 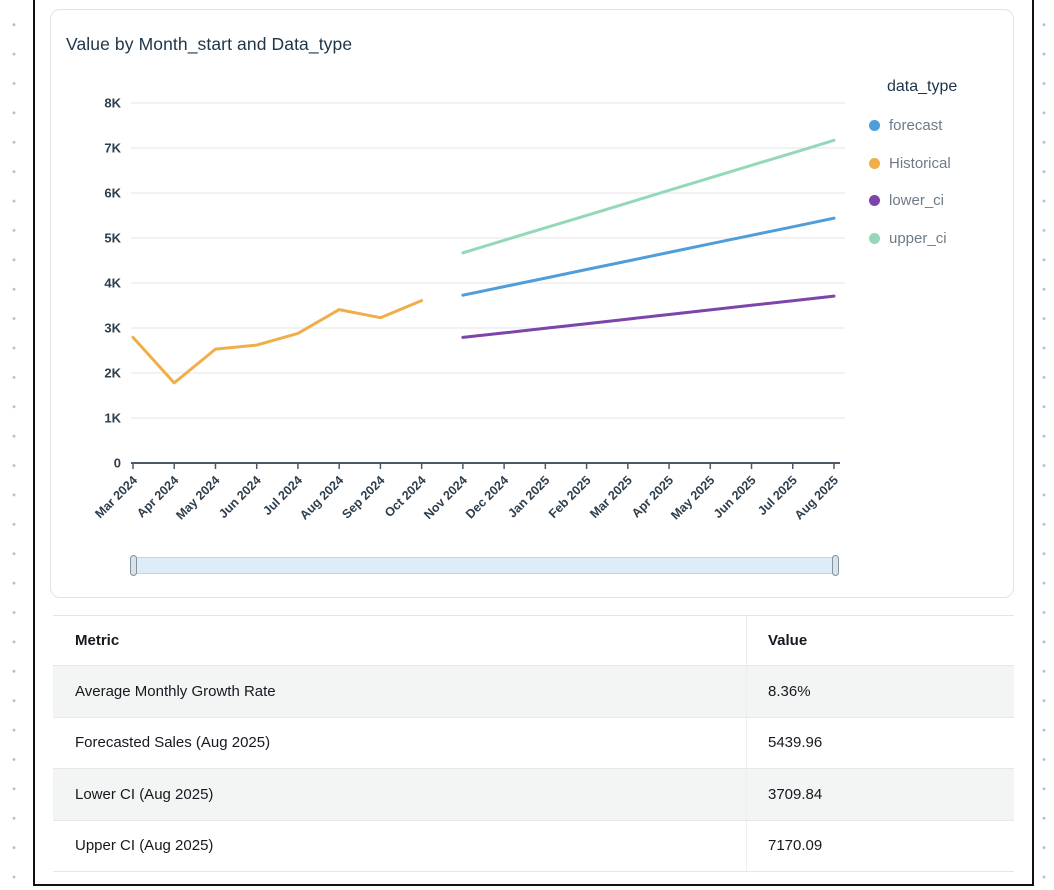 I want to click on sheet-frame-left-edge, so click(x=34, y=443).